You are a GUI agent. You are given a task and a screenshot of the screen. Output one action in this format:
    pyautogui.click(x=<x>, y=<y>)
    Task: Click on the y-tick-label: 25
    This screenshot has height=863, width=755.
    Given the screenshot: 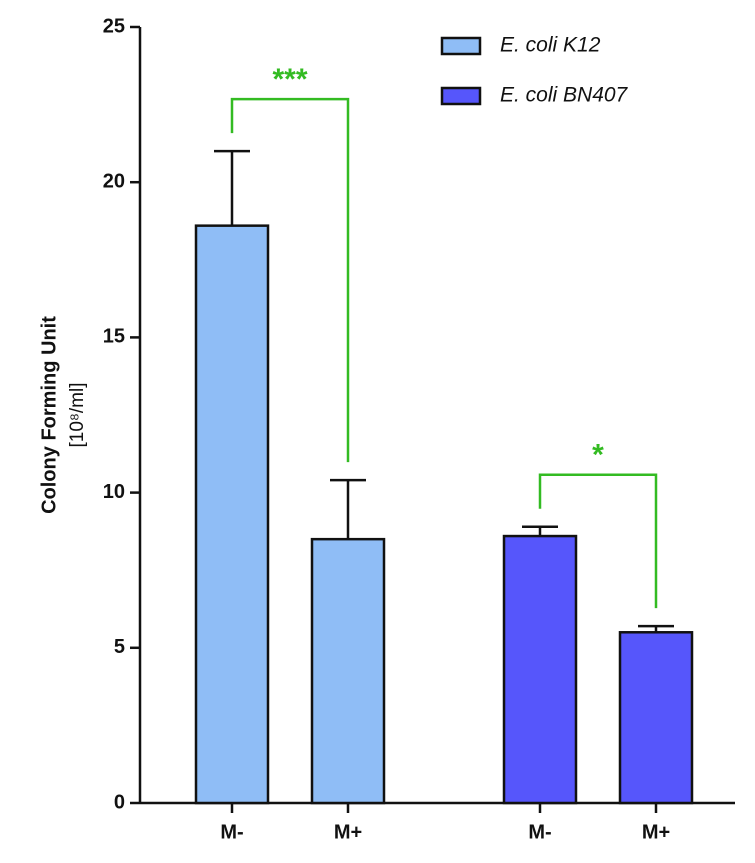 What is the action you would take?
    pyautogui.click(x=114, y=26)
    